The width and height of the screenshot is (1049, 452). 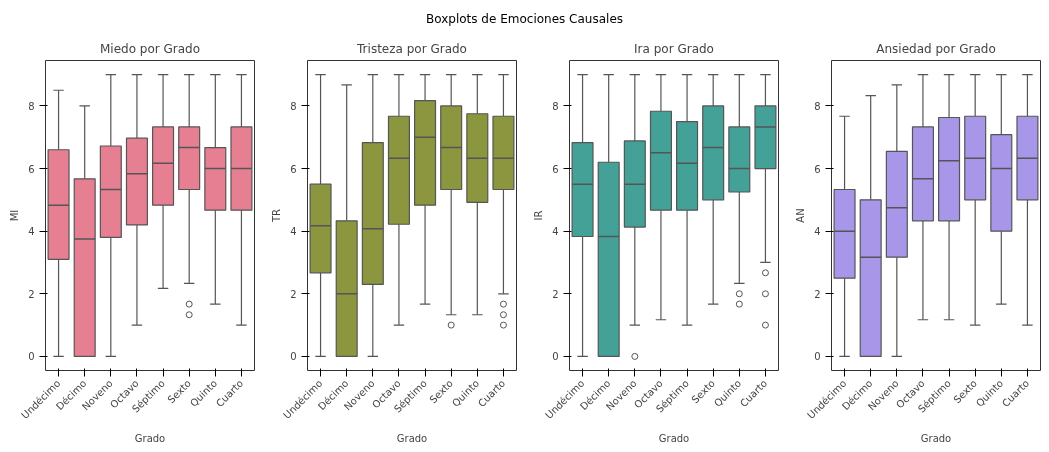 What do you see at coordinates (150, 48) in the screenshot?
I see `chart-title: Miedo por Grado` at bounding box center [150, 48].